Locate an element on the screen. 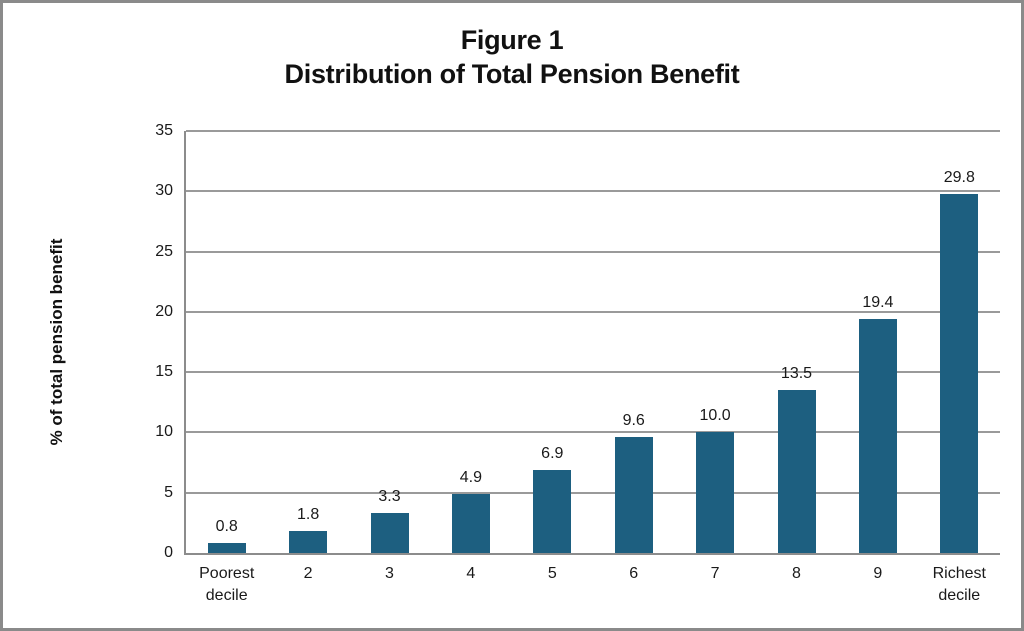 The width and height of the screenshot is (1024, 631). y-tick-label-10: 10 is located at coordinates (164, 432).